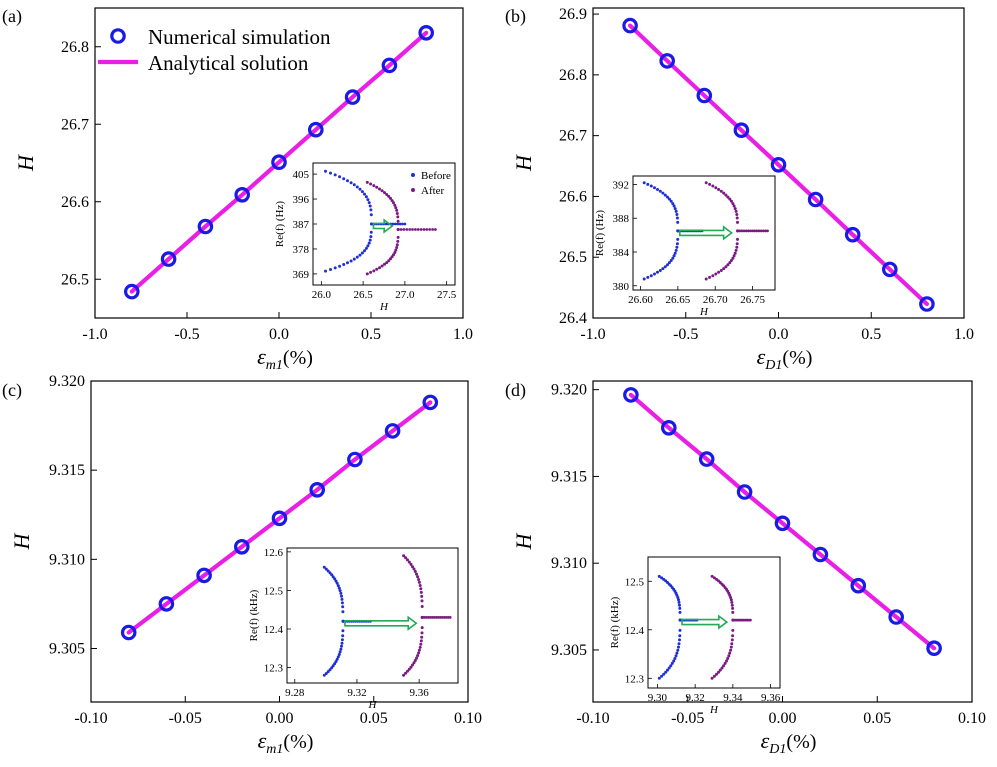 The height and width of the screenshot is (767, 997). I want to click on x-axis-label: εD1(%), so click(789, 742).